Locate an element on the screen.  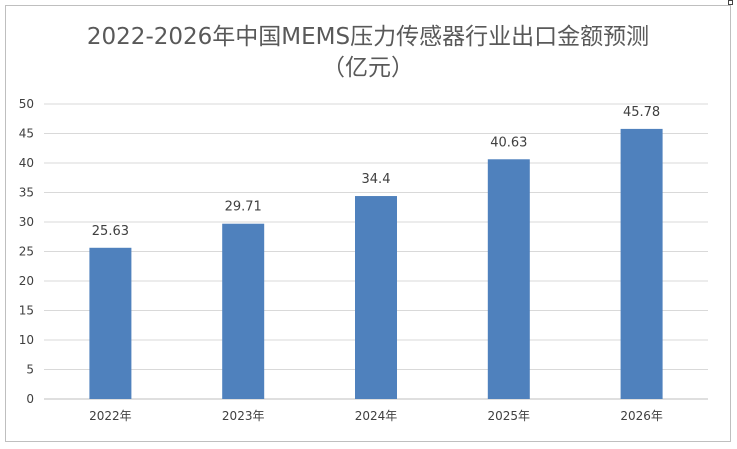
frame-handle is located at coordinates (730, 2).